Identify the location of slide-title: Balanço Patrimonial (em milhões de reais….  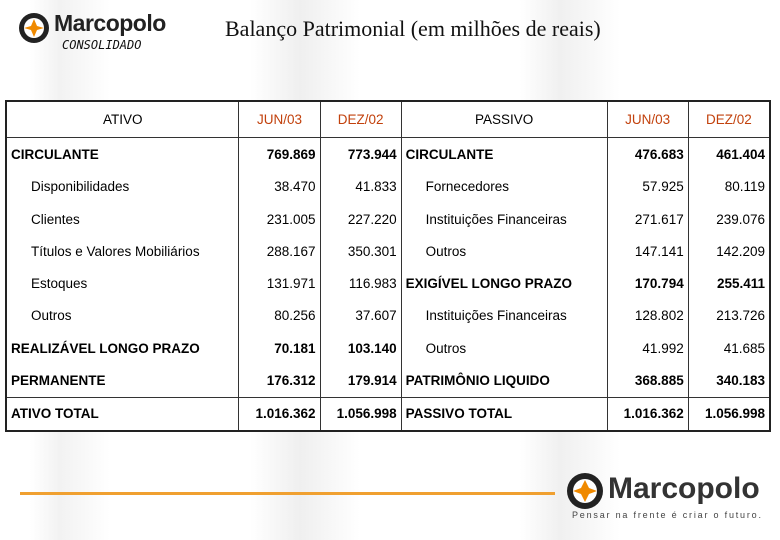
(413, 28).